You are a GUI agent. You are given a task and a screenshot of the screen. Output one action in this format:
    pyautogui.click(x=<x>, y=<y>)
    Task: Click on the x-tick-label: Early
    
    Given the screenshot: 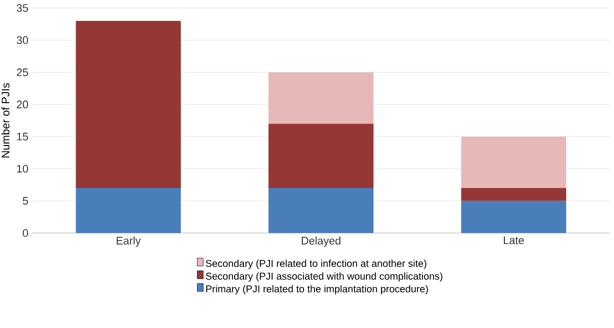 What is the action you would take?
    pyautogui.click(x=128, y=241)
    